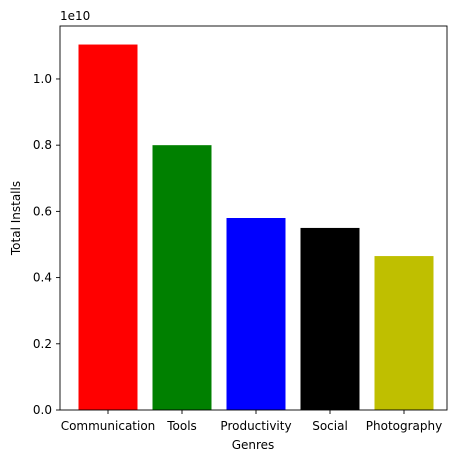  Describe the element at coordinates (46, 244) in the screenshot. I see `y-axis: 0.0 0.2 0.4 0.6 0.8 1.0` at that location.